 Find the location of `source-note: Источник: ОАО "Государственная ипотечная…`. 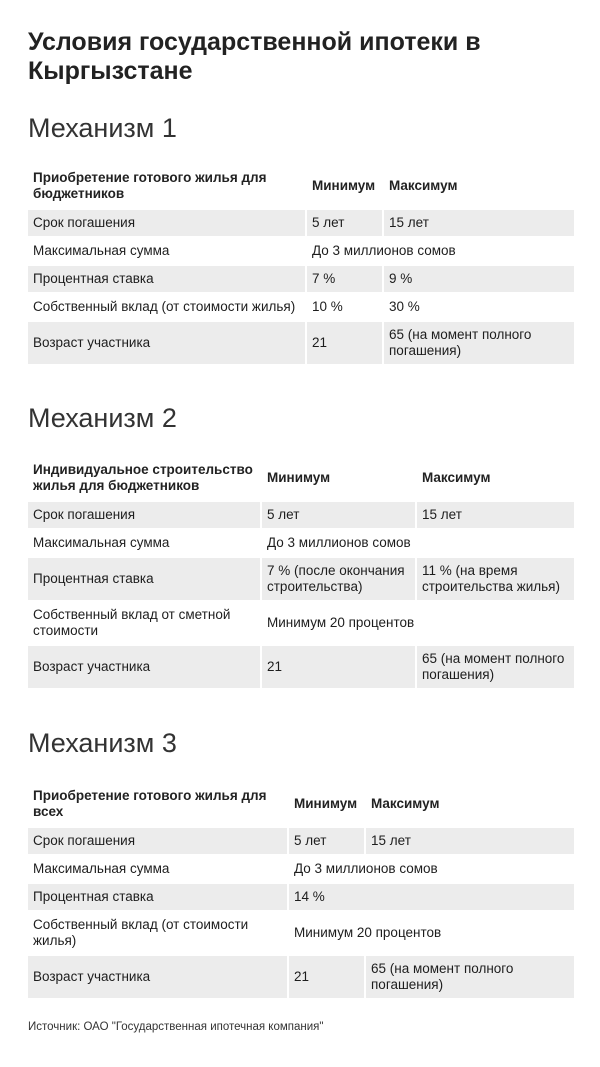

source-note: Источник: ОАО "Государственная ипотечная… is located at coordinates (176, 1027).